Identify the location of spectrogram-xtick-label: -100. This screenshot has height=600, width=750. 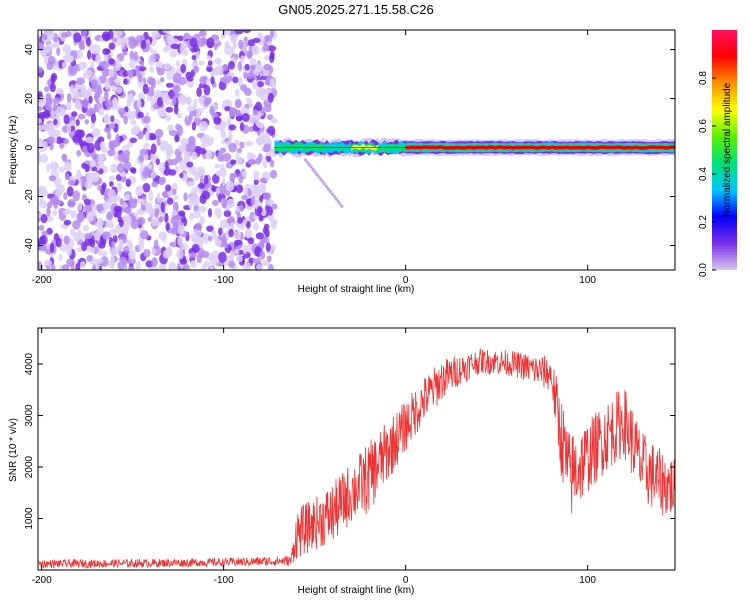
(224, 280).